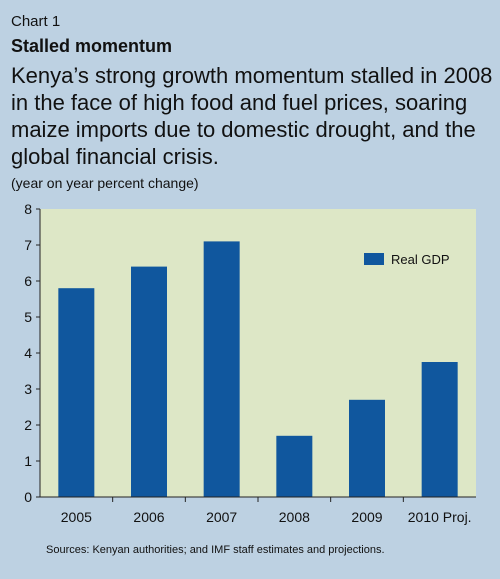 Image resolution: width=500 pixels, height=579 pixels. Describe the element at coordinates (221, 517) in the screenshot. I see `x-tick-label: 2007` at that location.